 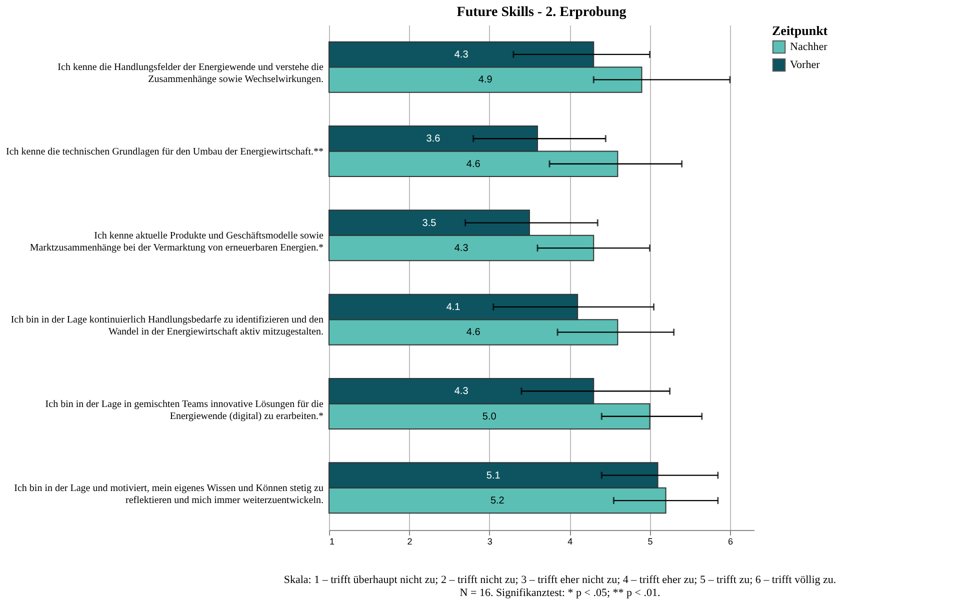 I want to click on legend-label: Vorher, so click(x=805, y=65).